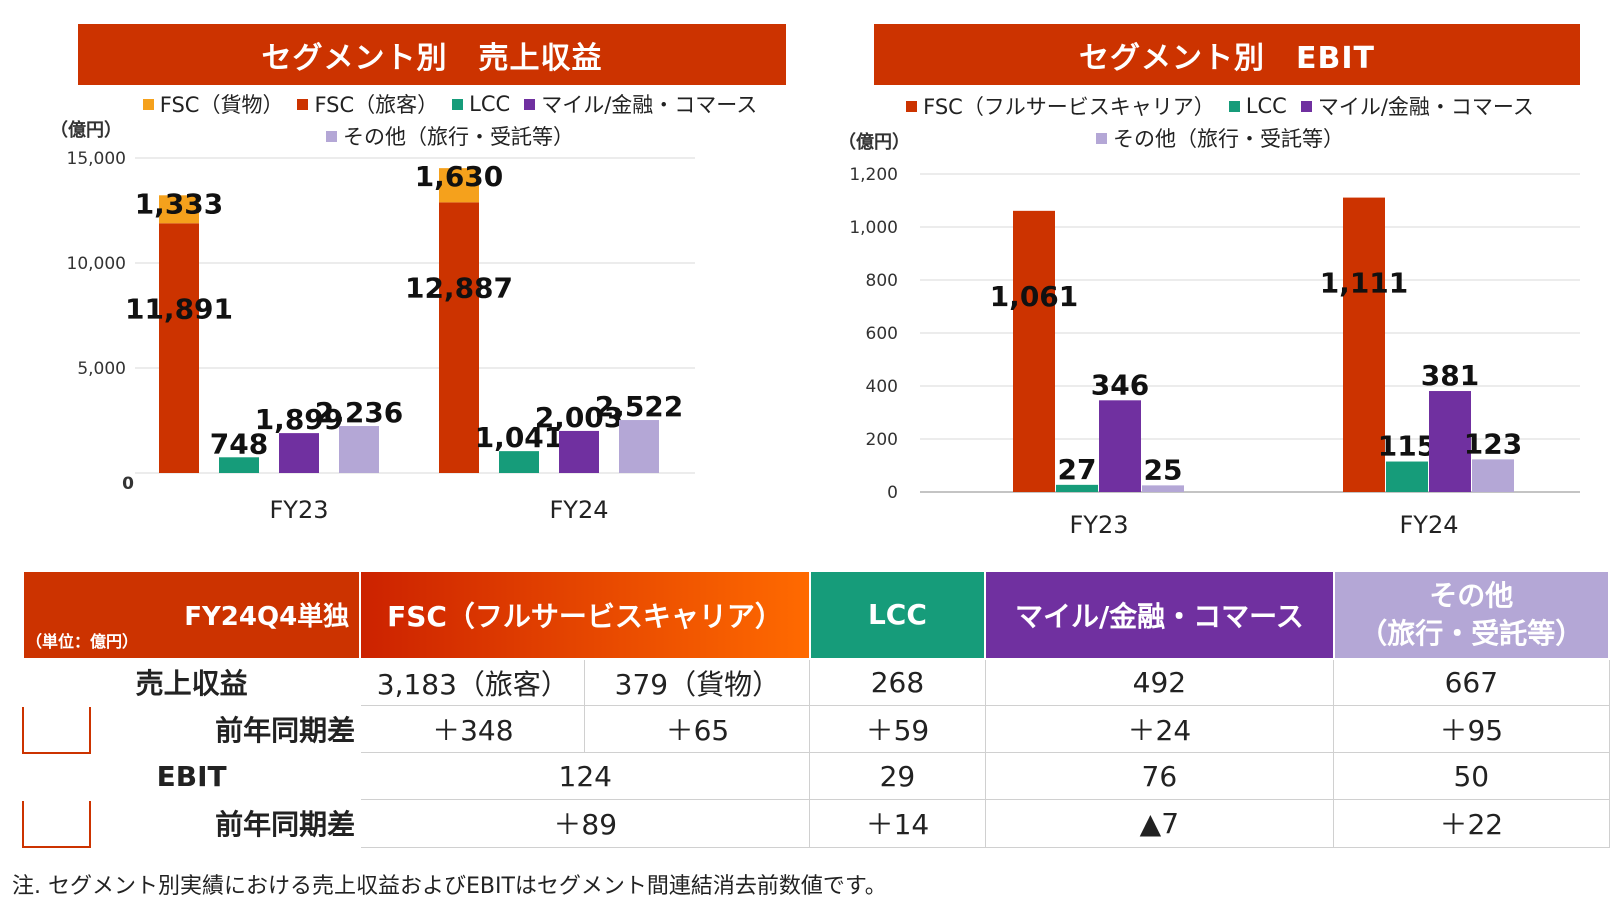 Image resolution: width=1620 pixels, height=917 pixels. What do you see at coordinates (892, 493) in the screenshot?
I see `y-tick-label: 0` at bounding box center [892, 493].